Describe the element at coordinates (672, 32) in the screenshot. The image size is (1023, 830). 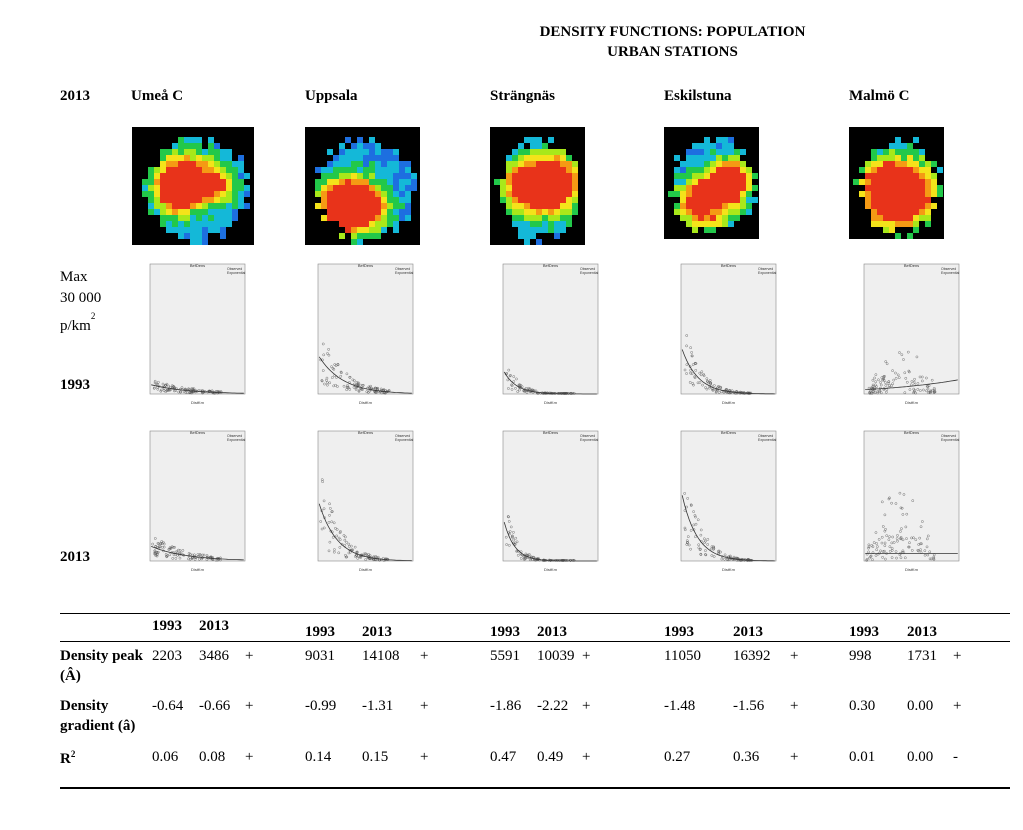
I see `figure-title-line1: DENSITY FUNCTIONS: POPULATION` at that location.